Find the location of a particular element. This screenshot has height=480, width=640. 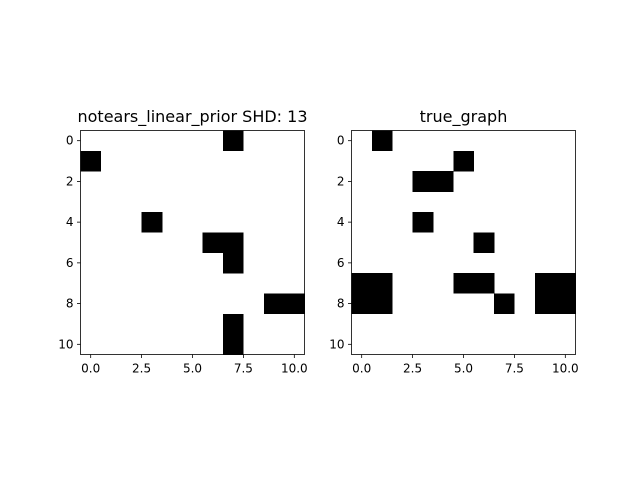

panel-title: true_graph is located at coordinates (464, 117).